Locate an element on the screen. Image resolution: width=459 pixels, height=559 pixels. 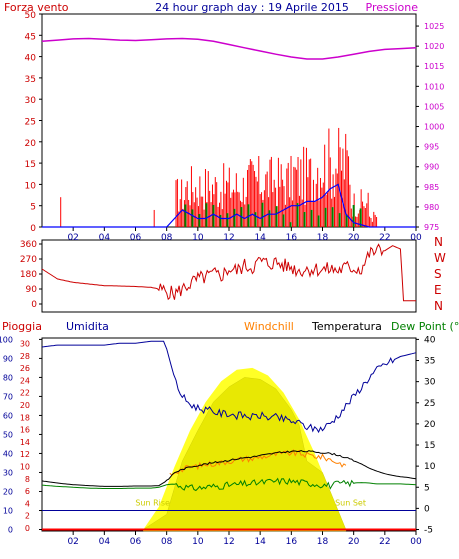
humidity-tick-label: 20 is located at coordinates (8, 491).